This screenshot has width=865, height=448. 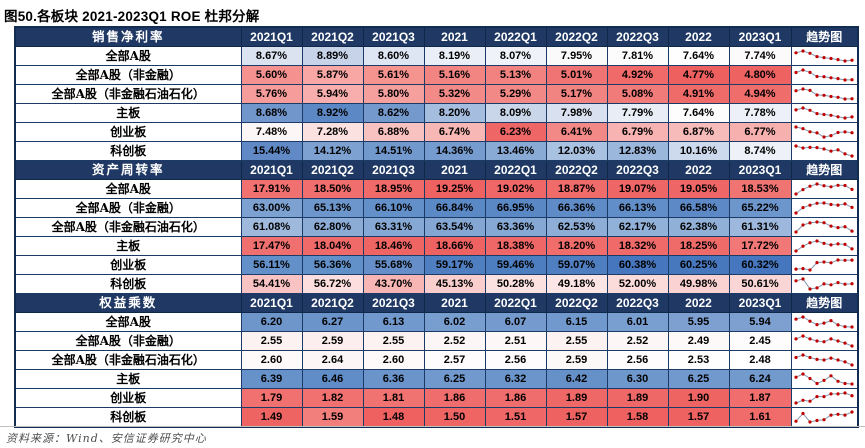 What do you see at coordinates (271, 94) in the screenshot?
I see `value-cell: 5.76%` at bounding box center [271, 94].